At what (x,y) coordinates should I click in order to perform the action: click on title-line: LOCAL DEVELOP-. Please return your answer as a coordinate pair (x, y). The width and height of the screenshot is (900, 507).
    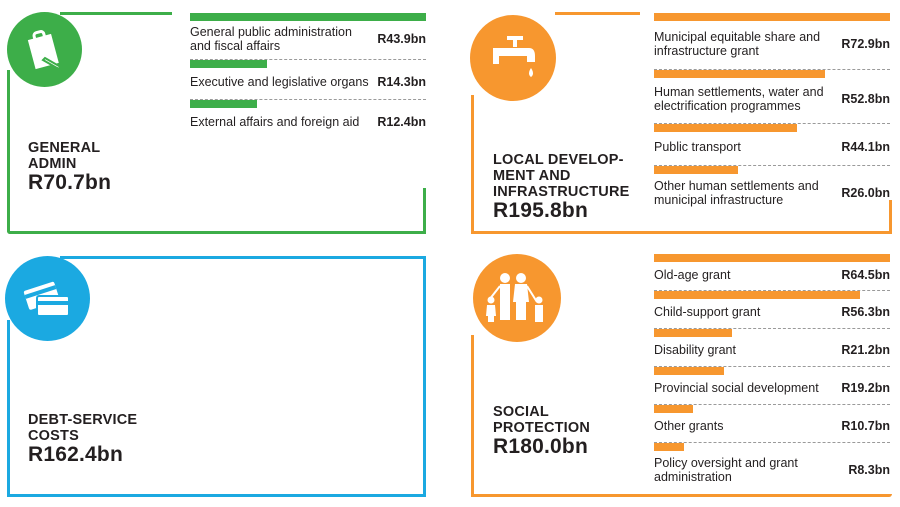
    Looking at the image, I should click on (558, 160).